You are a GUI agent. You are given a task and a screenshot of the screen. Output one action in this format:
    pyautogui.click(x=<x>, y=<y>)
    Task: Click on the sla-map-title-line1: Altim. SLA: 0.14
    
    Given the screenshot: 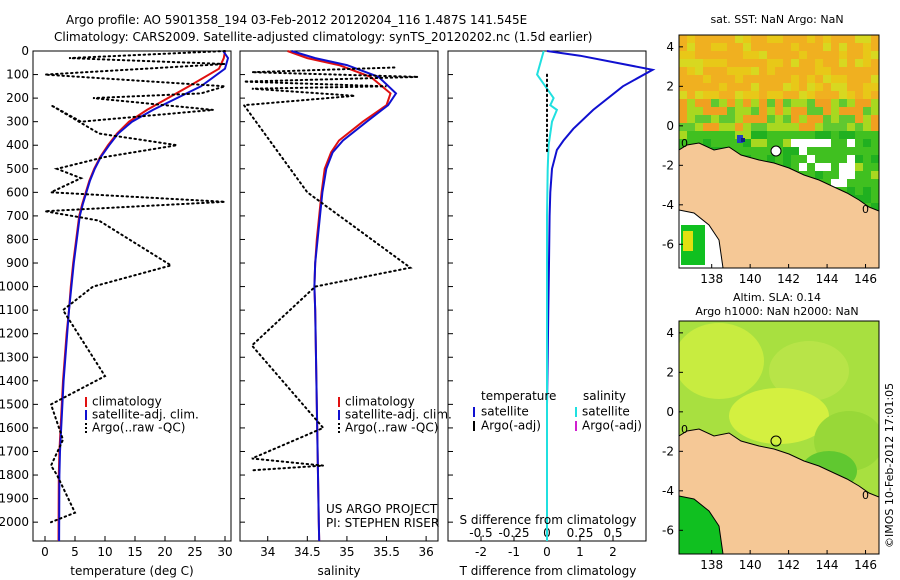 What is the action you would take?
    pyautogui.click(x=777, y=297)
    